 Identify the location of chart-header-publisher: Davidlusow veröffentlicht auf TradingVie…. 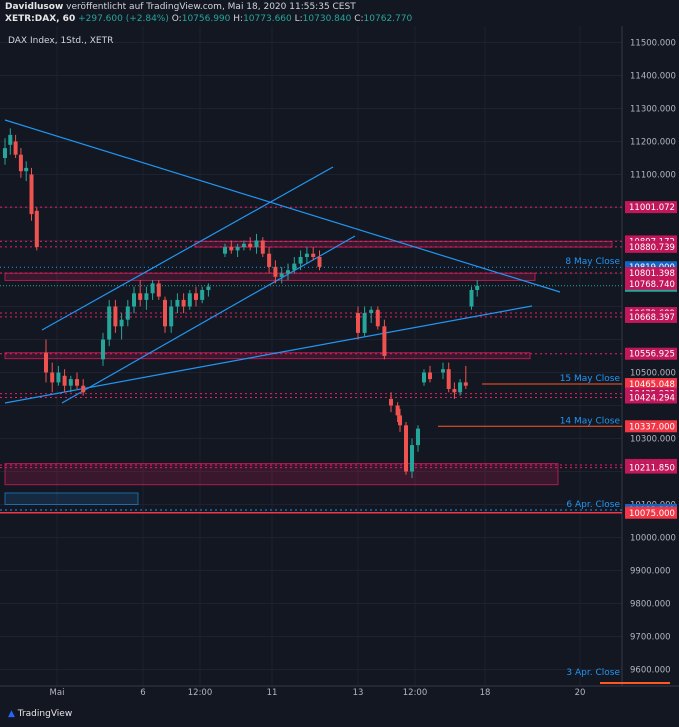
(342, 7).